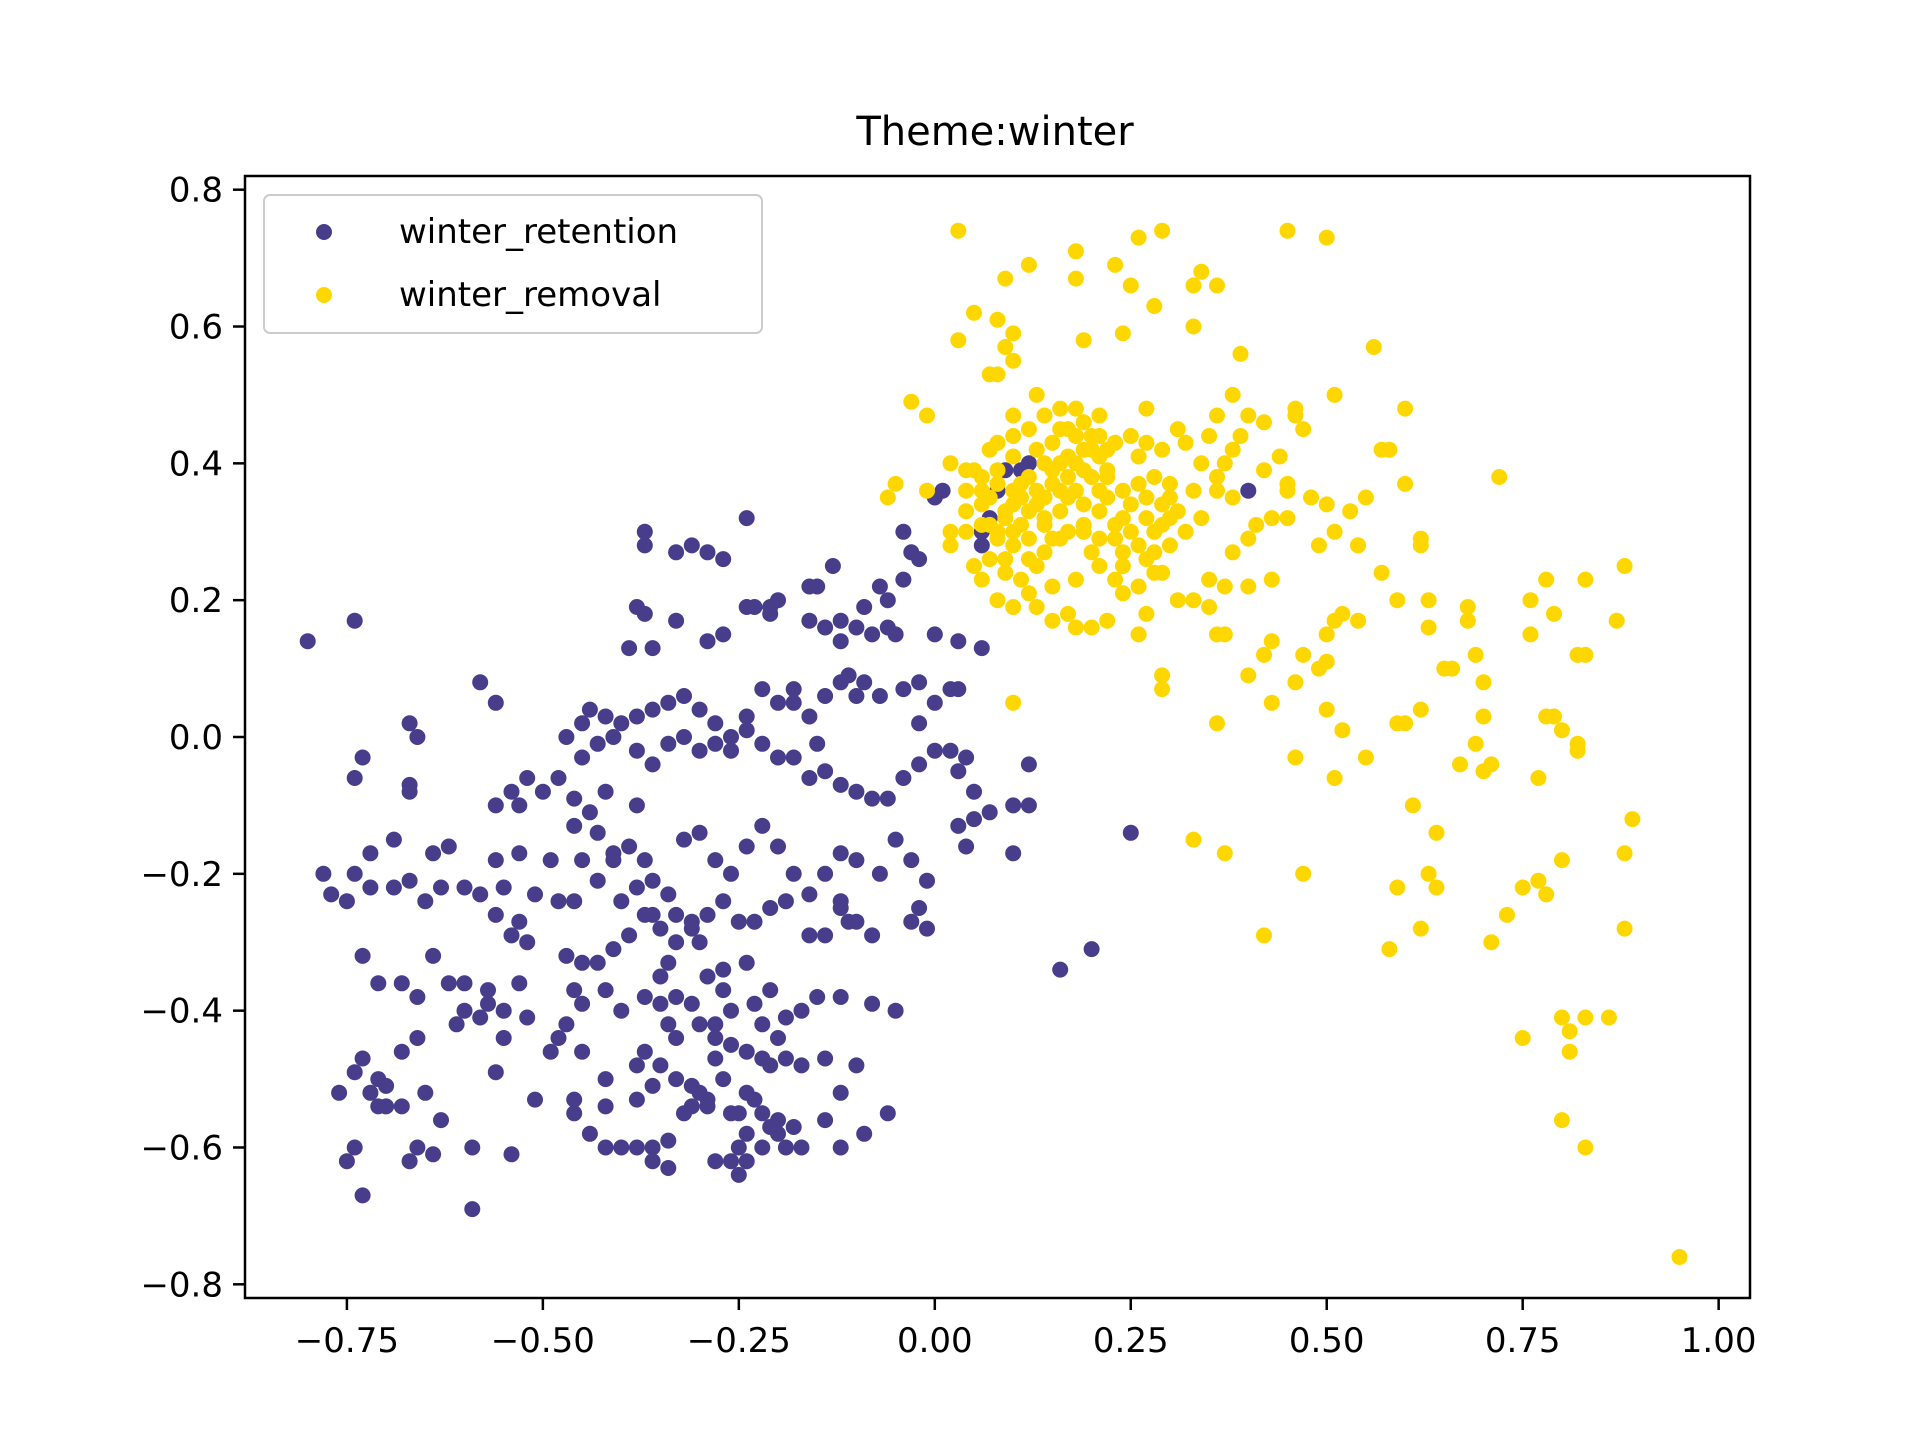  What do you see at coordinates (1523, 1341) in the screenshot?
I see `x-tick-label: 0.75` at bounding box center [1523, 1341].